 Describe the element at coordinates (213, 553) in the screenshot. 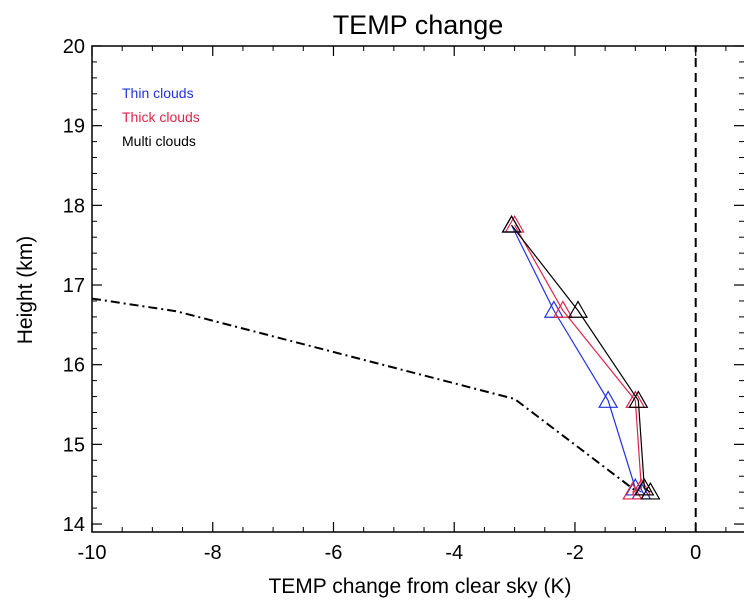

I see `x-tick-label: -8` at that location.